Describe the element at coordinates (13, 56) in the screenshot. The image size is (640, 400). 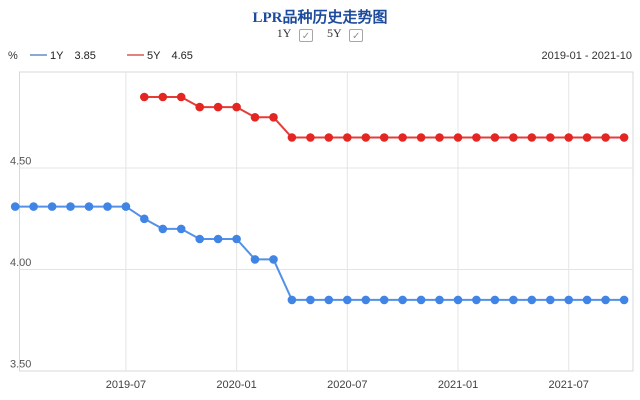
I see `y-axis-unit-label: %` at that location.